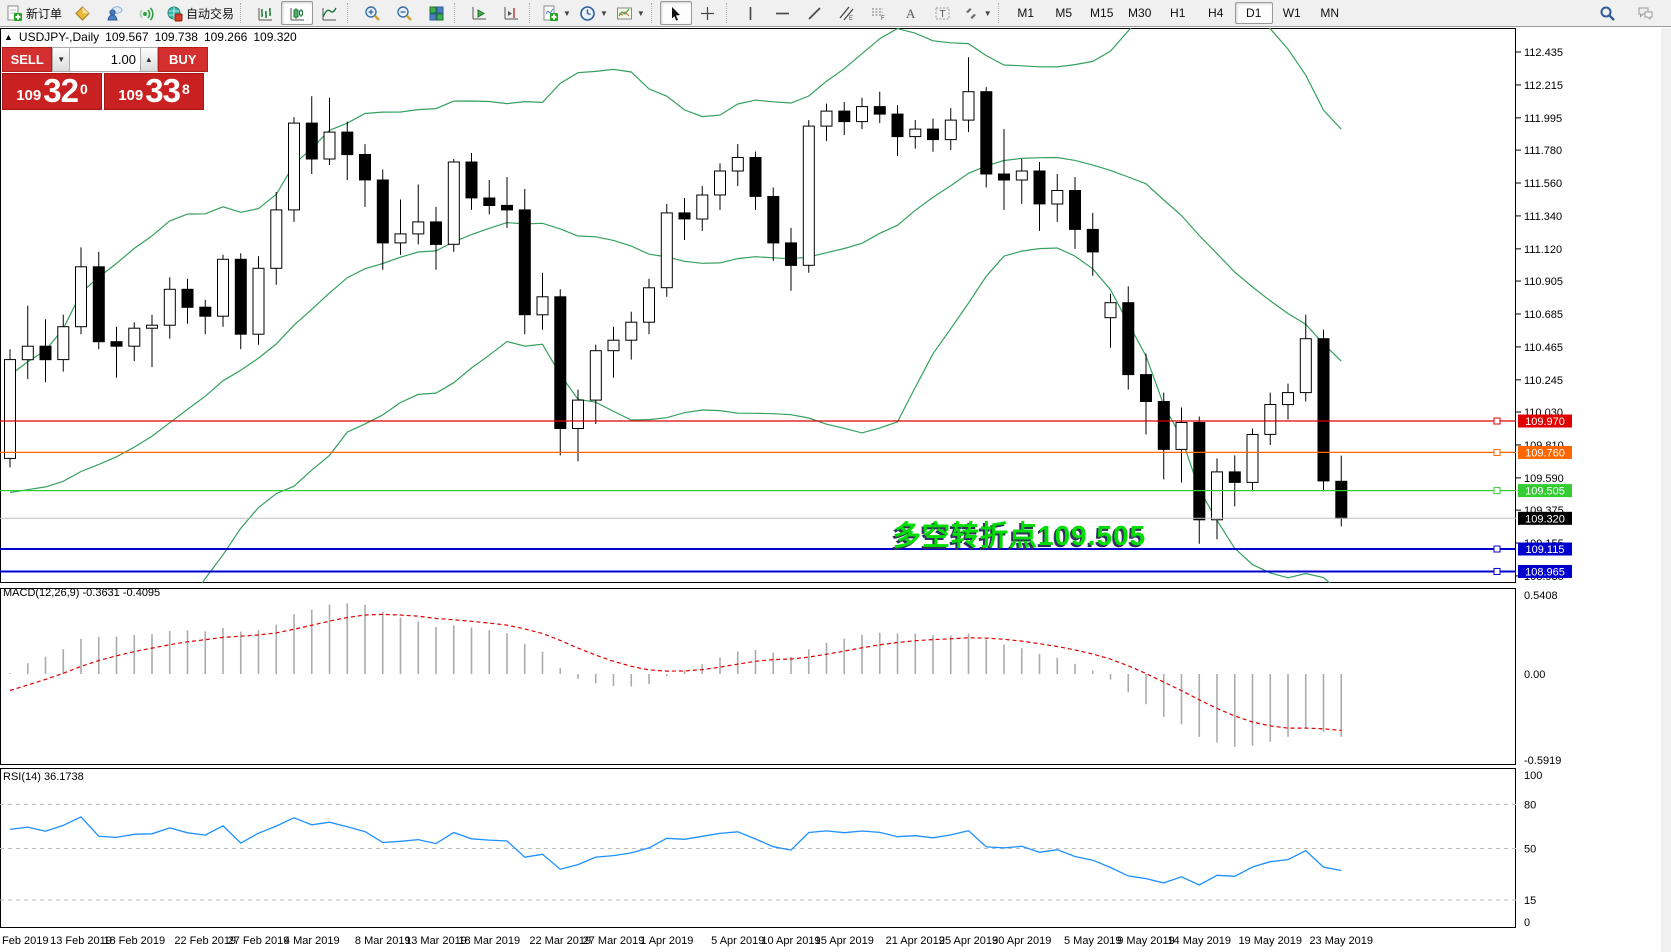 This screenshot has width=1671, height=952. I want to click on arrows-icon, so click(971, 13).